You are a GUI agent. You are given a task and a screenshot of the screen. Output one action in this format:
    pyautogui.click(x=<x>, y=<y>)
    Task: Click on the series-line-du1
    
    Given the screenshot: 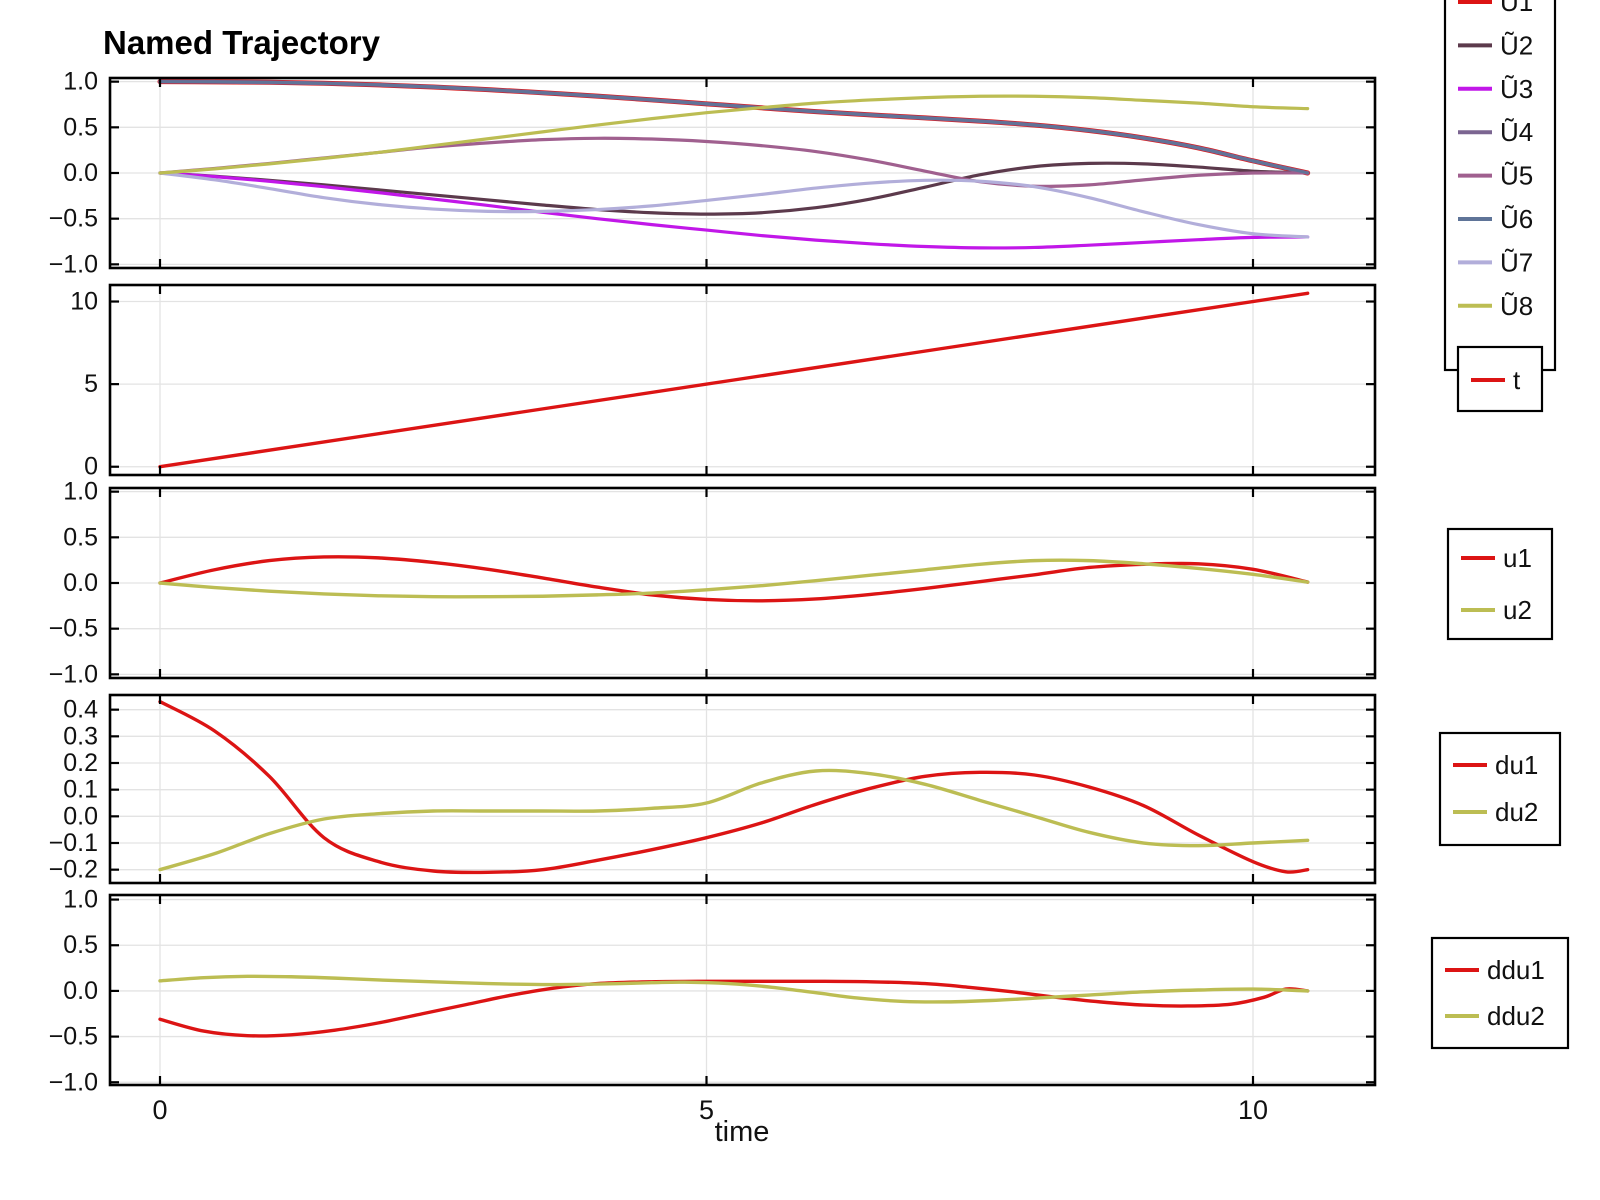 What is the action you would take?
    pyautogui.click(x=734, y=787)
    